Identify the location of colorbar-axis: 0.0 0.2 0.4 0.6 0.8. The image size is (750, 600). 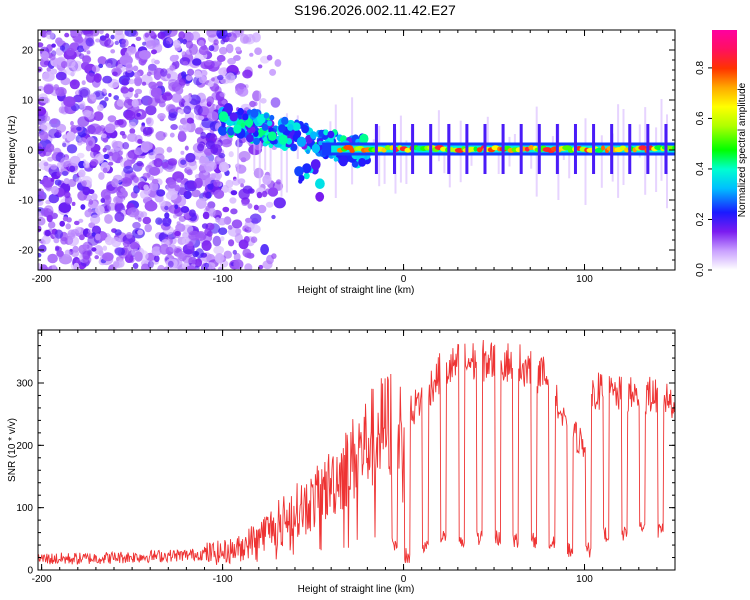
(703, 169).